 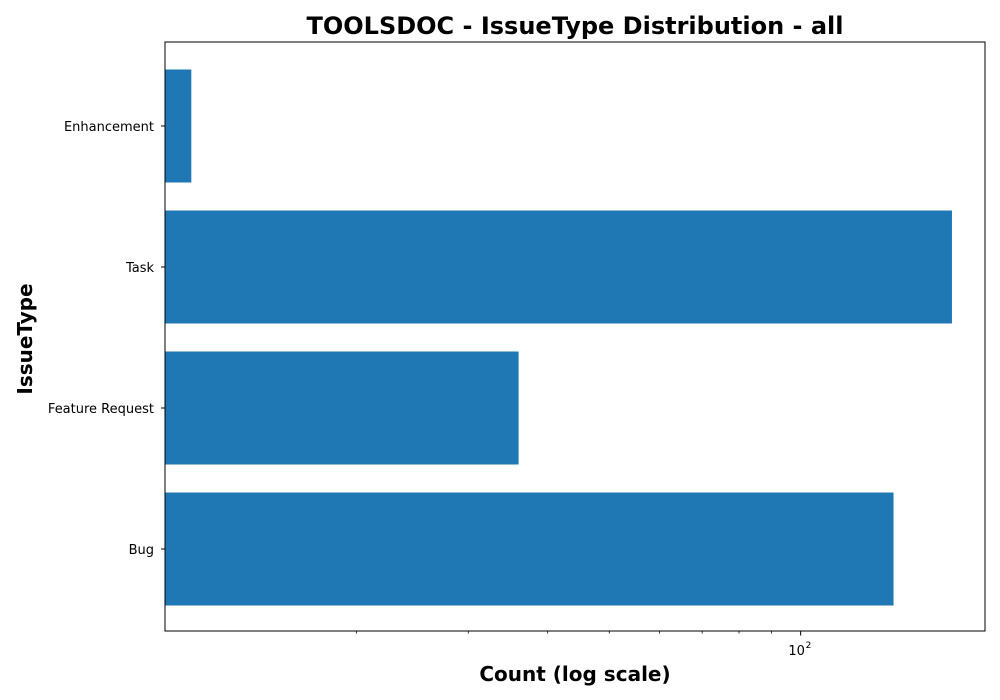 What do you see at coordinates (529, 549) in the screenshot?
I see `bar-bug` at bounding box center [529, 549].